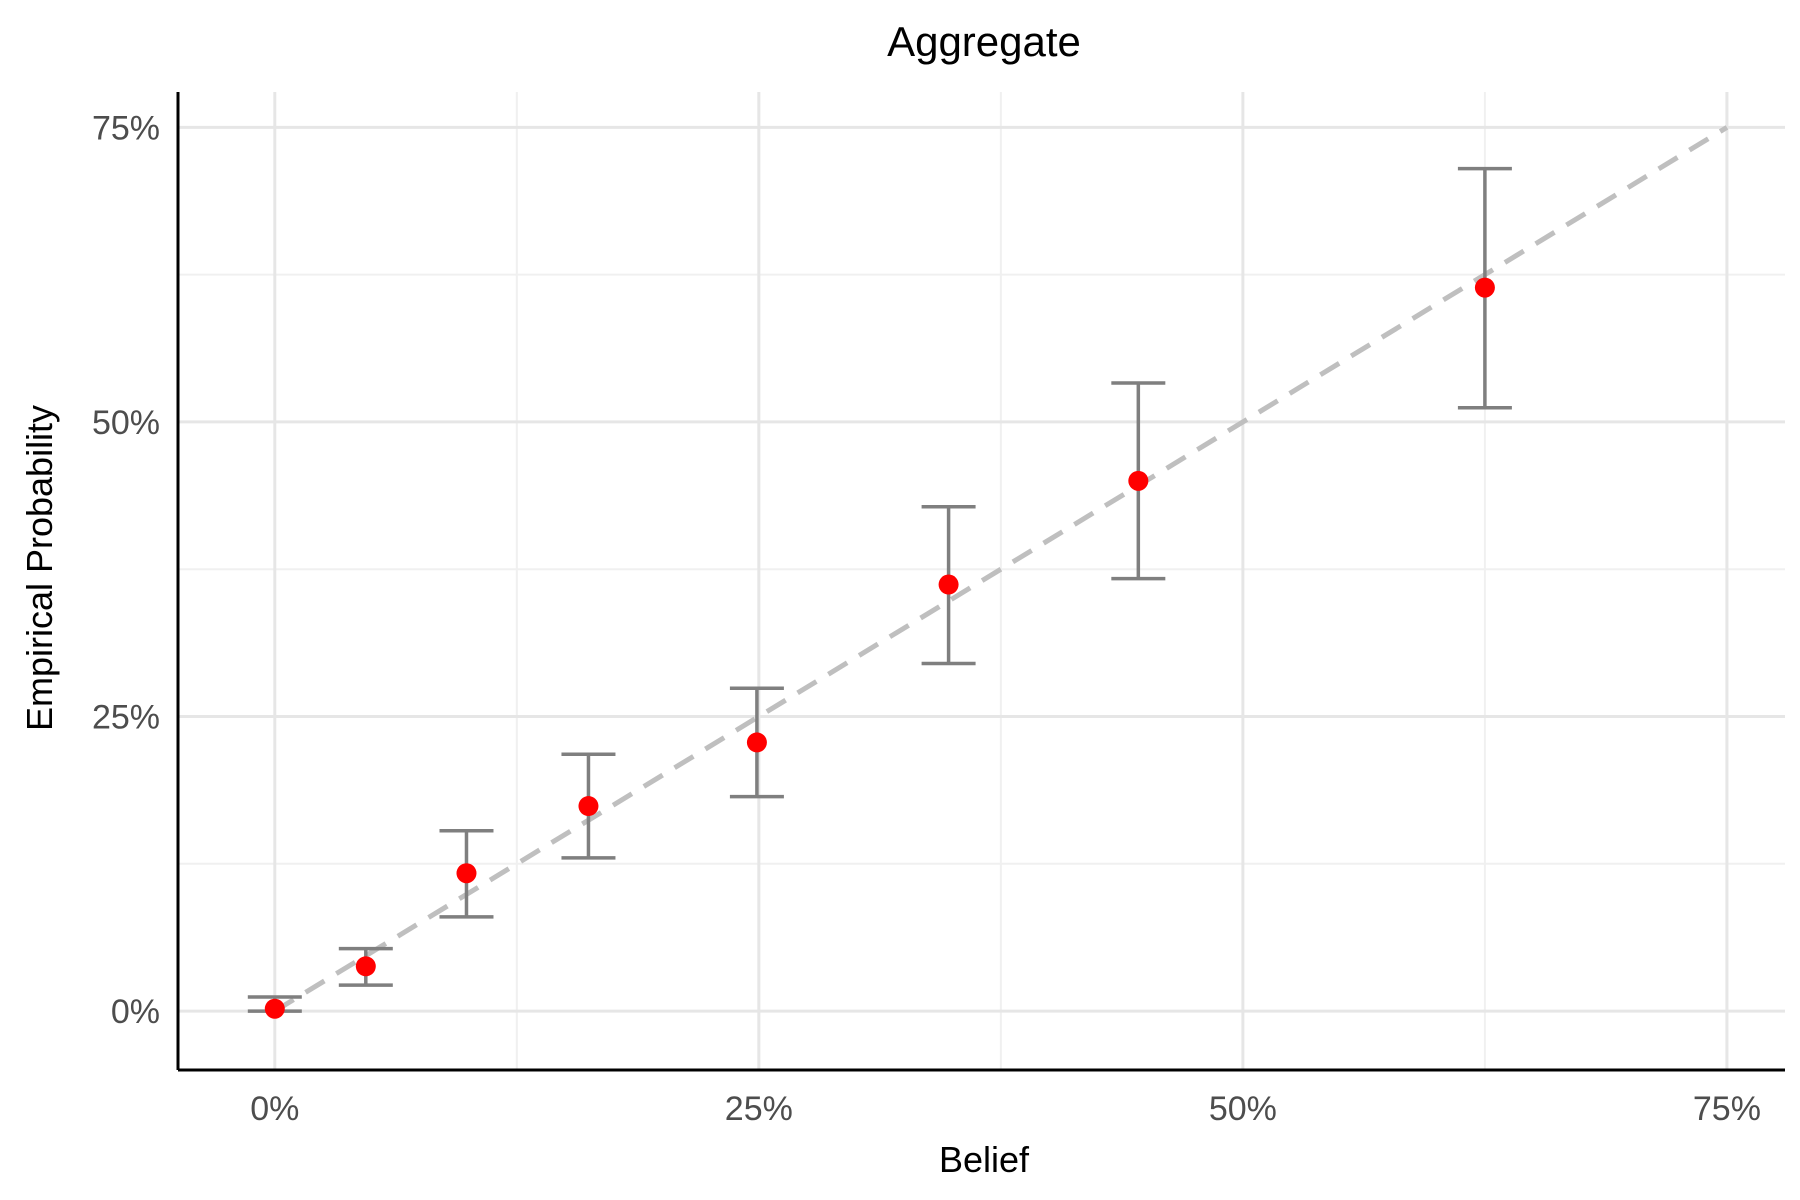 The image size is (1800, 1200). I want to click on x-axis-title: Belief, so click(984, 1159).